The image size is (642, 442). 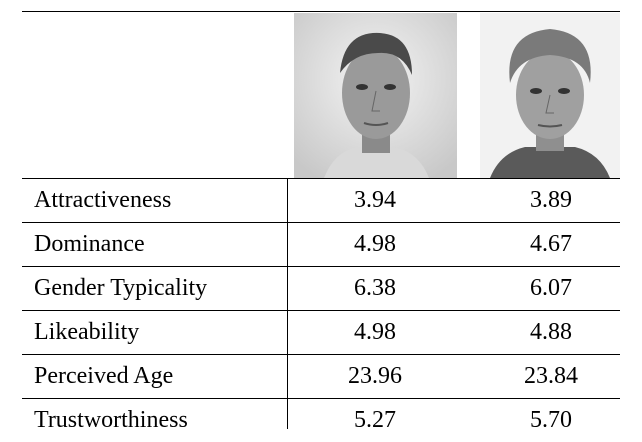 I want to click on row-label: Gender Typicality, so click(x=121, y=288).